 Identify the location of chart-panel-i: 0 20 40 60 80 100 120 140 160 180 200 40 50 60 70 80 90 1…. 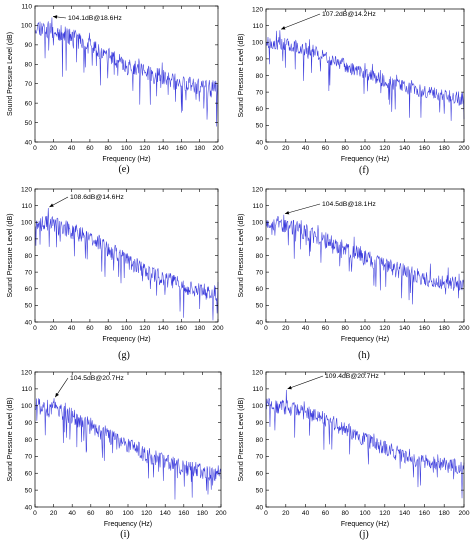
(117, 454).